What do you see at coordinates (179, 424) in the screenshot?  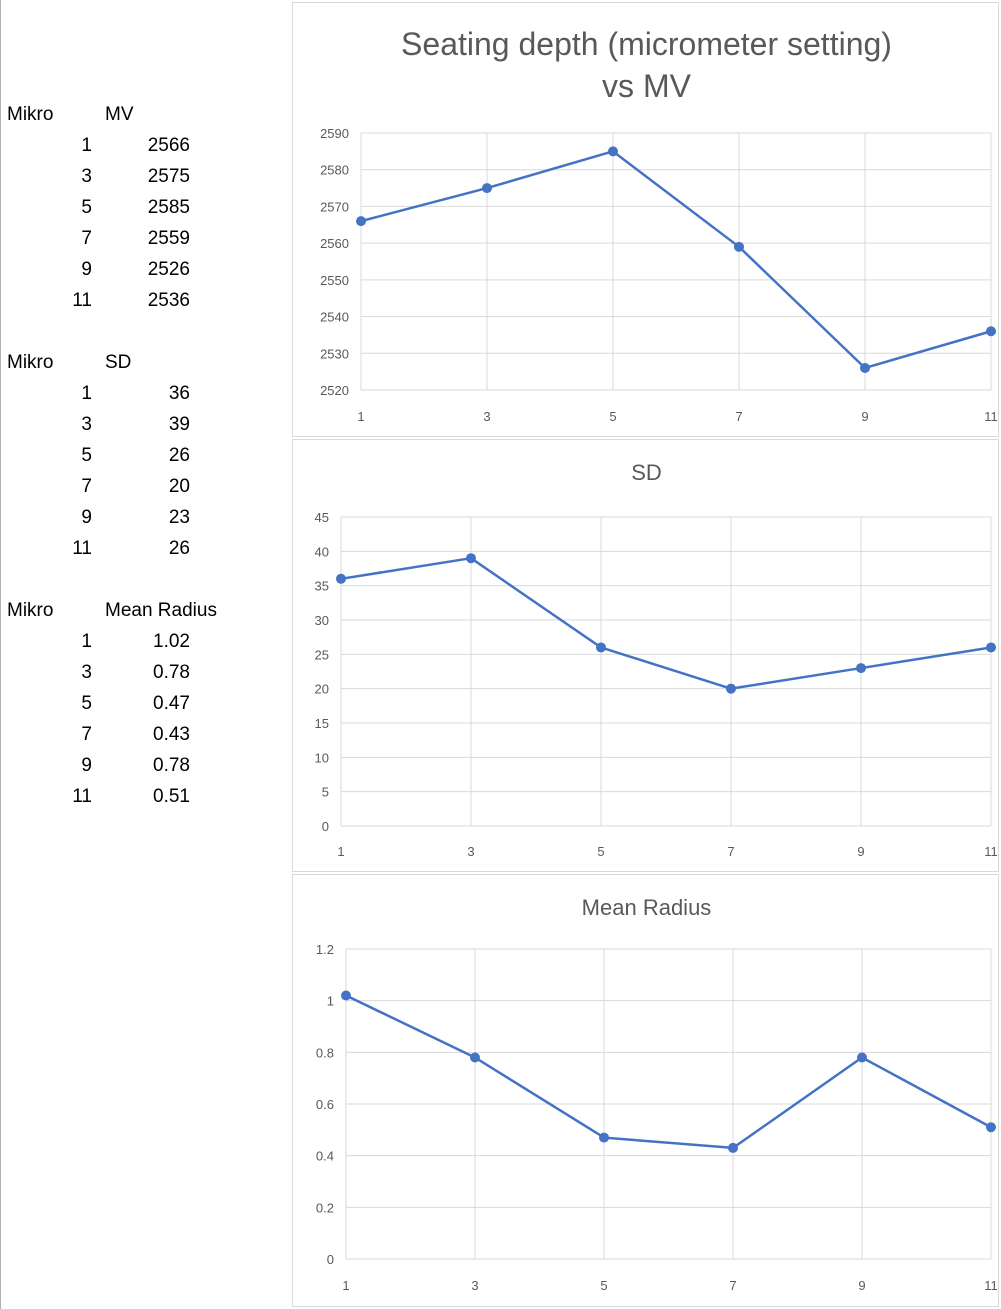 I see `cell-value: 39` at bounding box center [179, 424].